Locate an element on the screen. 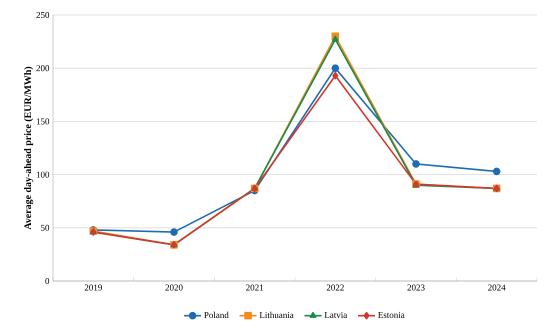  y-tick-label: 150 is located at coordinates (43, 121).